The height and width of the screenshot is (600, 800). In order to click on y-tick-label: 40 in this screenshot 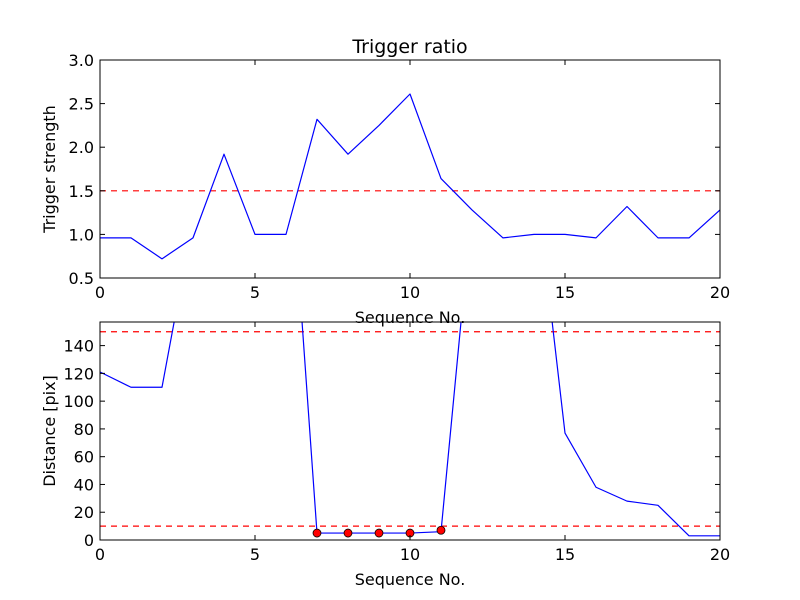, I will do `click(84, 484)`.